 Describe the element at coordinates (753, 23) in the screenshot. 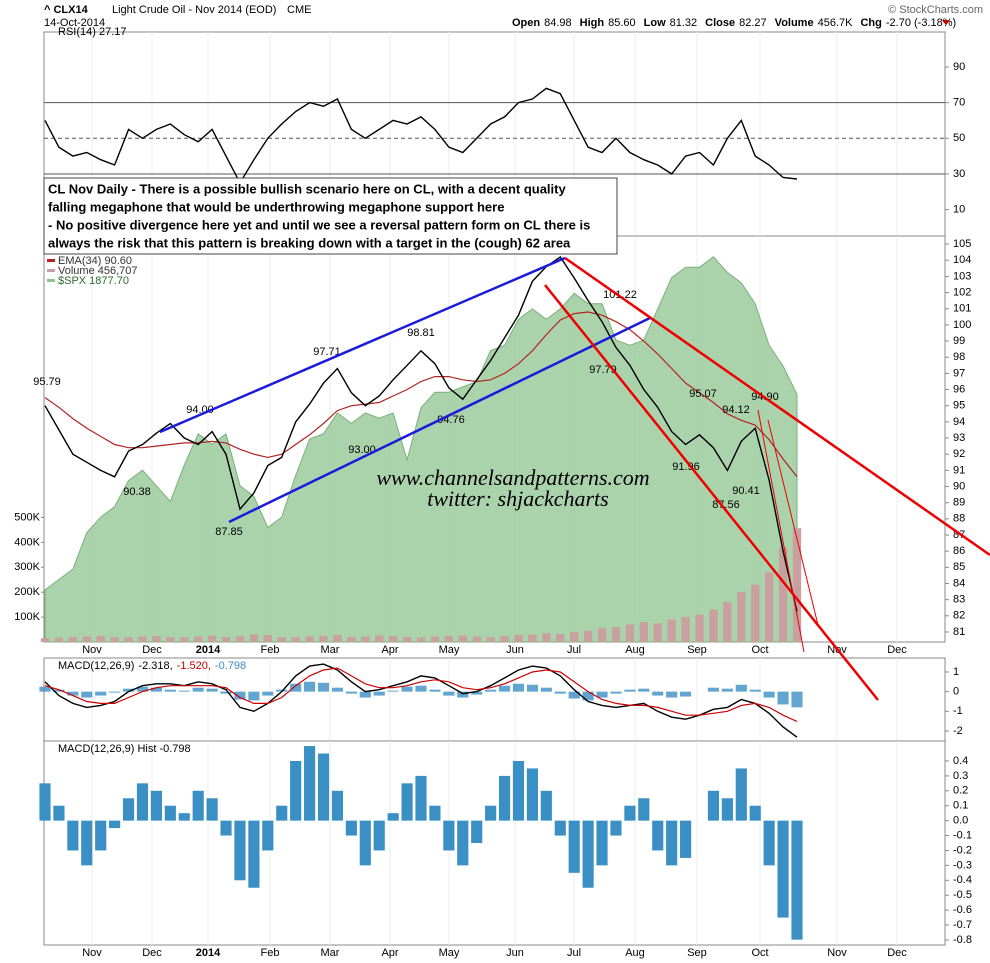

I see `quote-value: 82.27` at that location.